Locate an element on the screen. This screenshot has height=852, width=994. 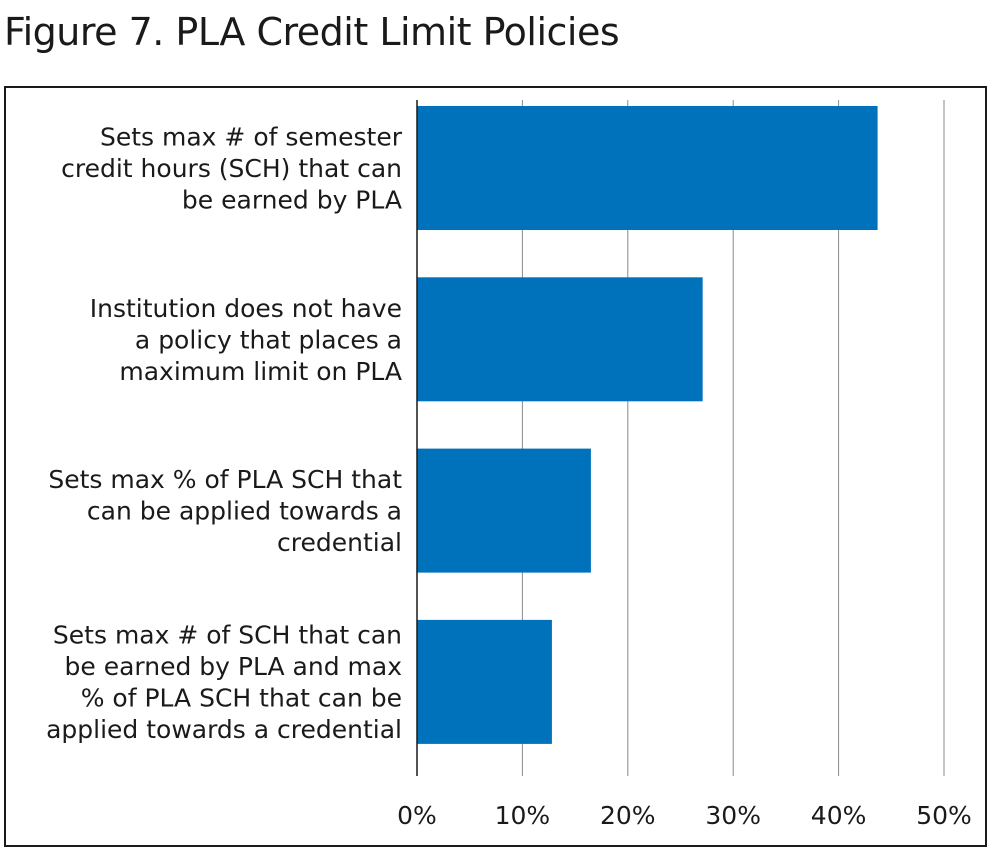
category-label-line: can be applied towards a is located at coordinates (244, 511).